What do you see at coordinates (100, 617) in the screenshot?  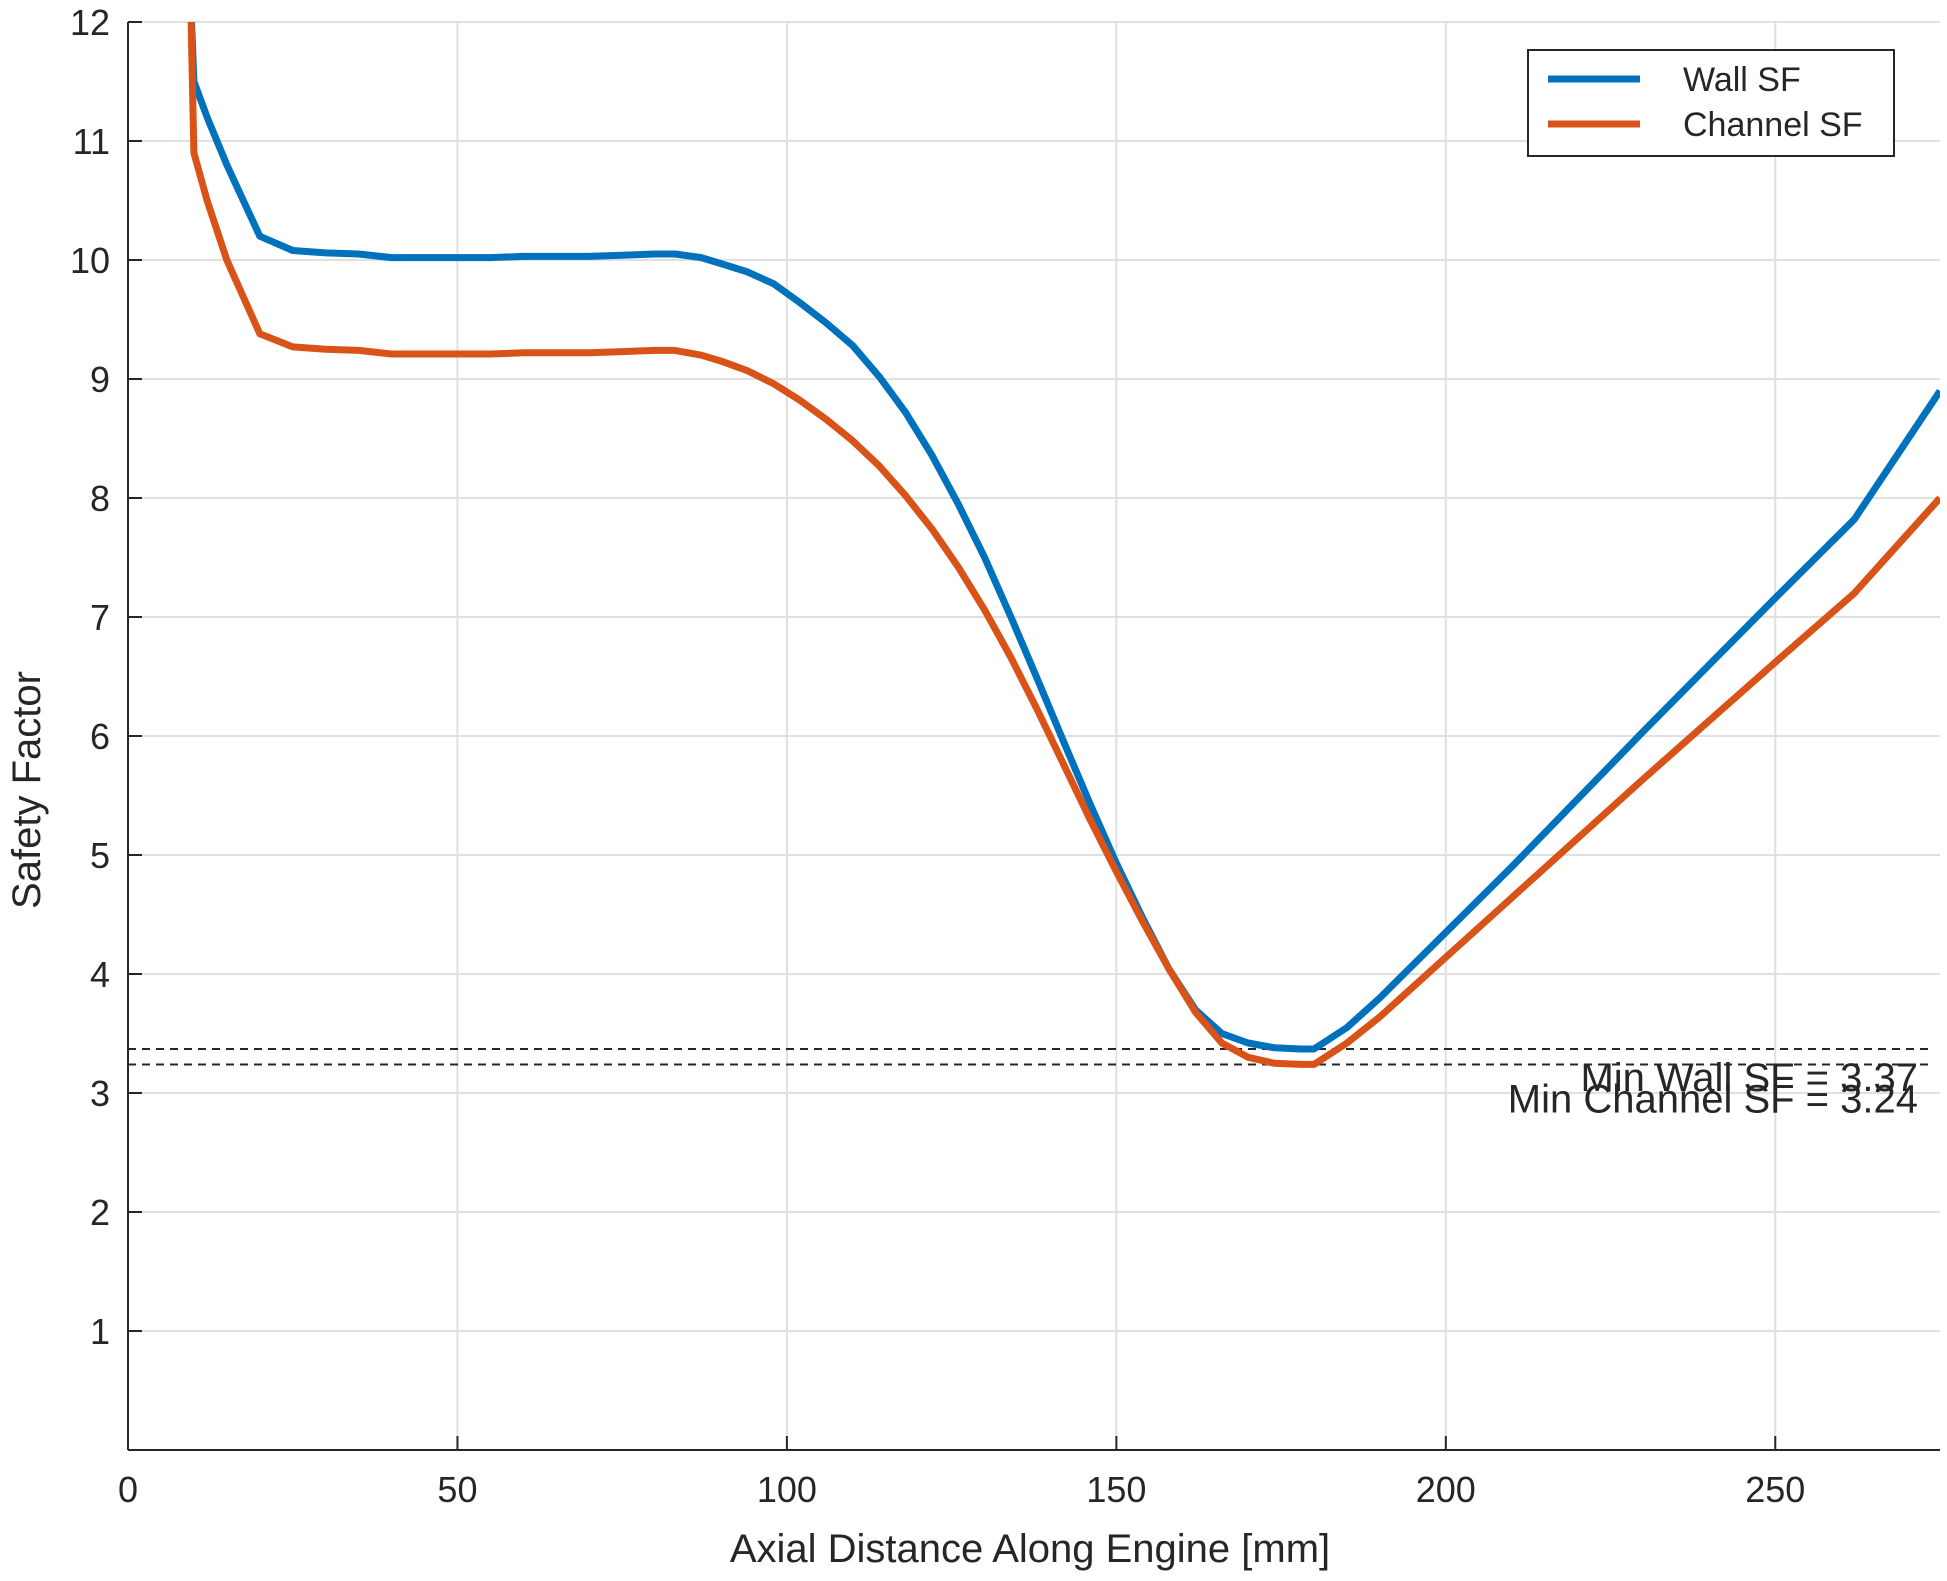 I see `y-tick-label: 7` at bounding box center [100, 617].